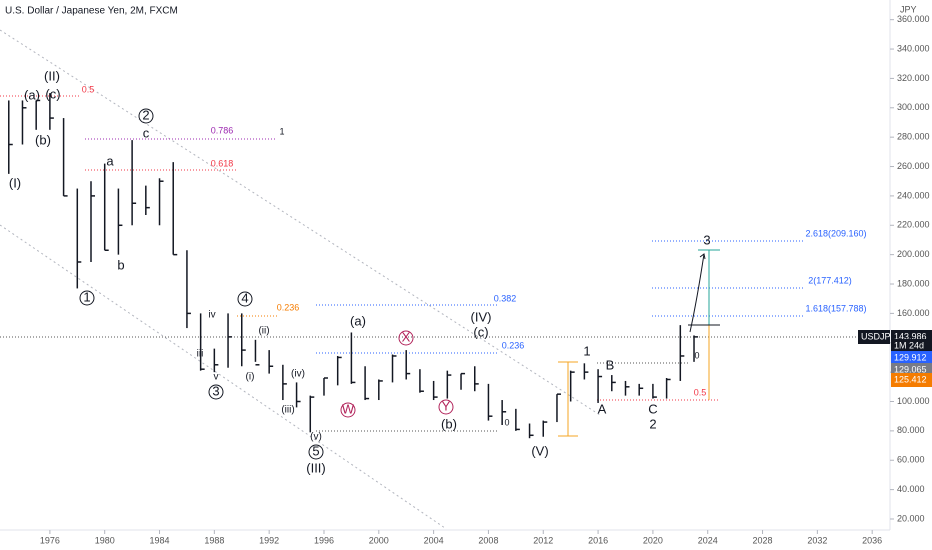 This screenshot has height=550, width=932. Describe the element at coordinates (911, 518) in the screenshot. I see `y-tick-label: 20.000` at that location.